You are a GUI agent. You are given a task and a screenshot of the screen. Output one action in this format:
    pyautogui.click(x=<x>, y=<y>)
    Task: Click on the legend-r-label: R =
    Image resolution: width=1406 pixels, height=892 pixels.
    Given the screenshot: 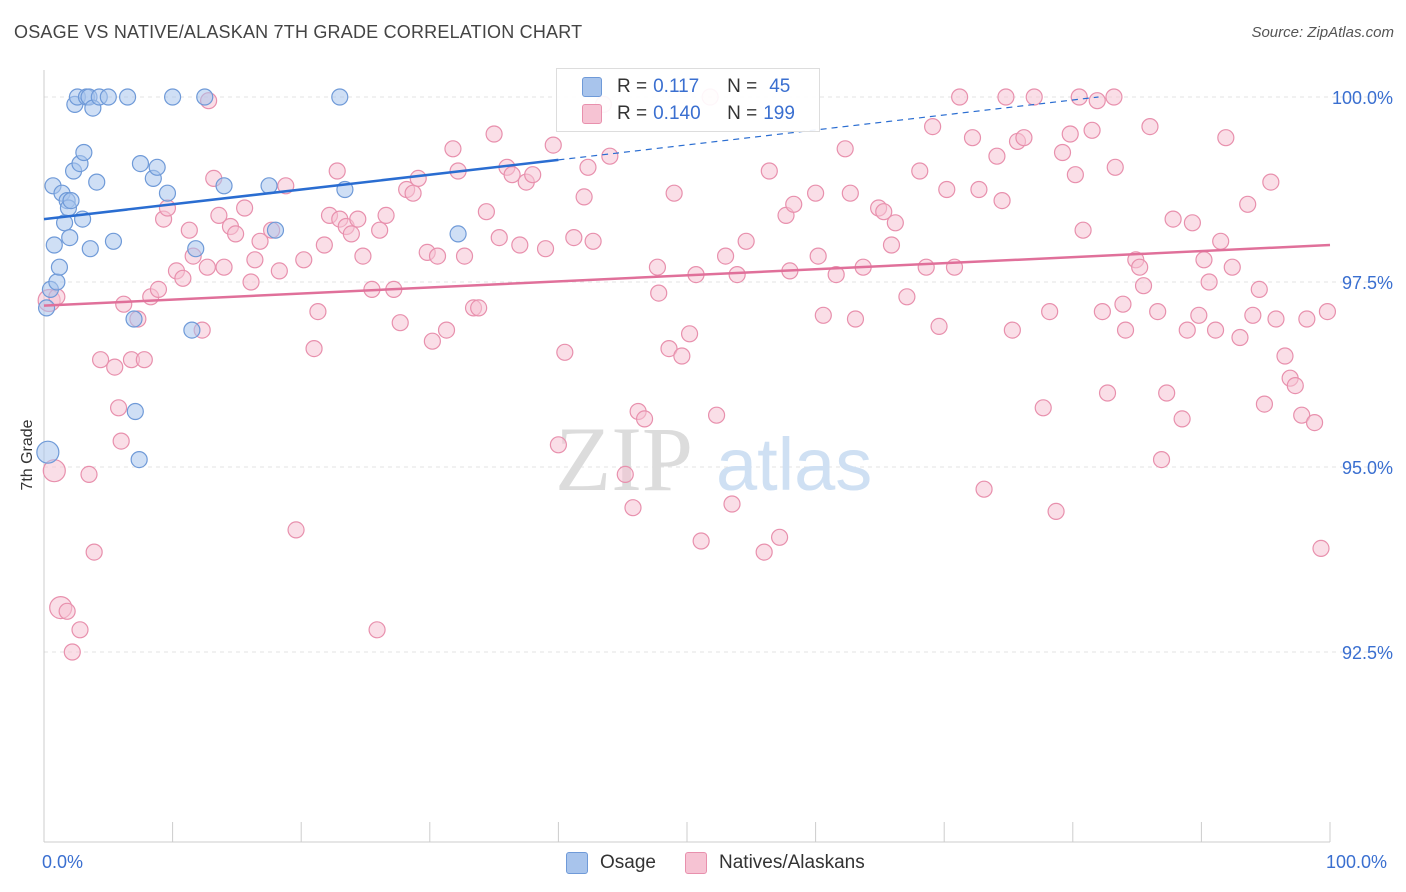 What is the action you would take?
    pyautogui.click(x=632, y=86)
    